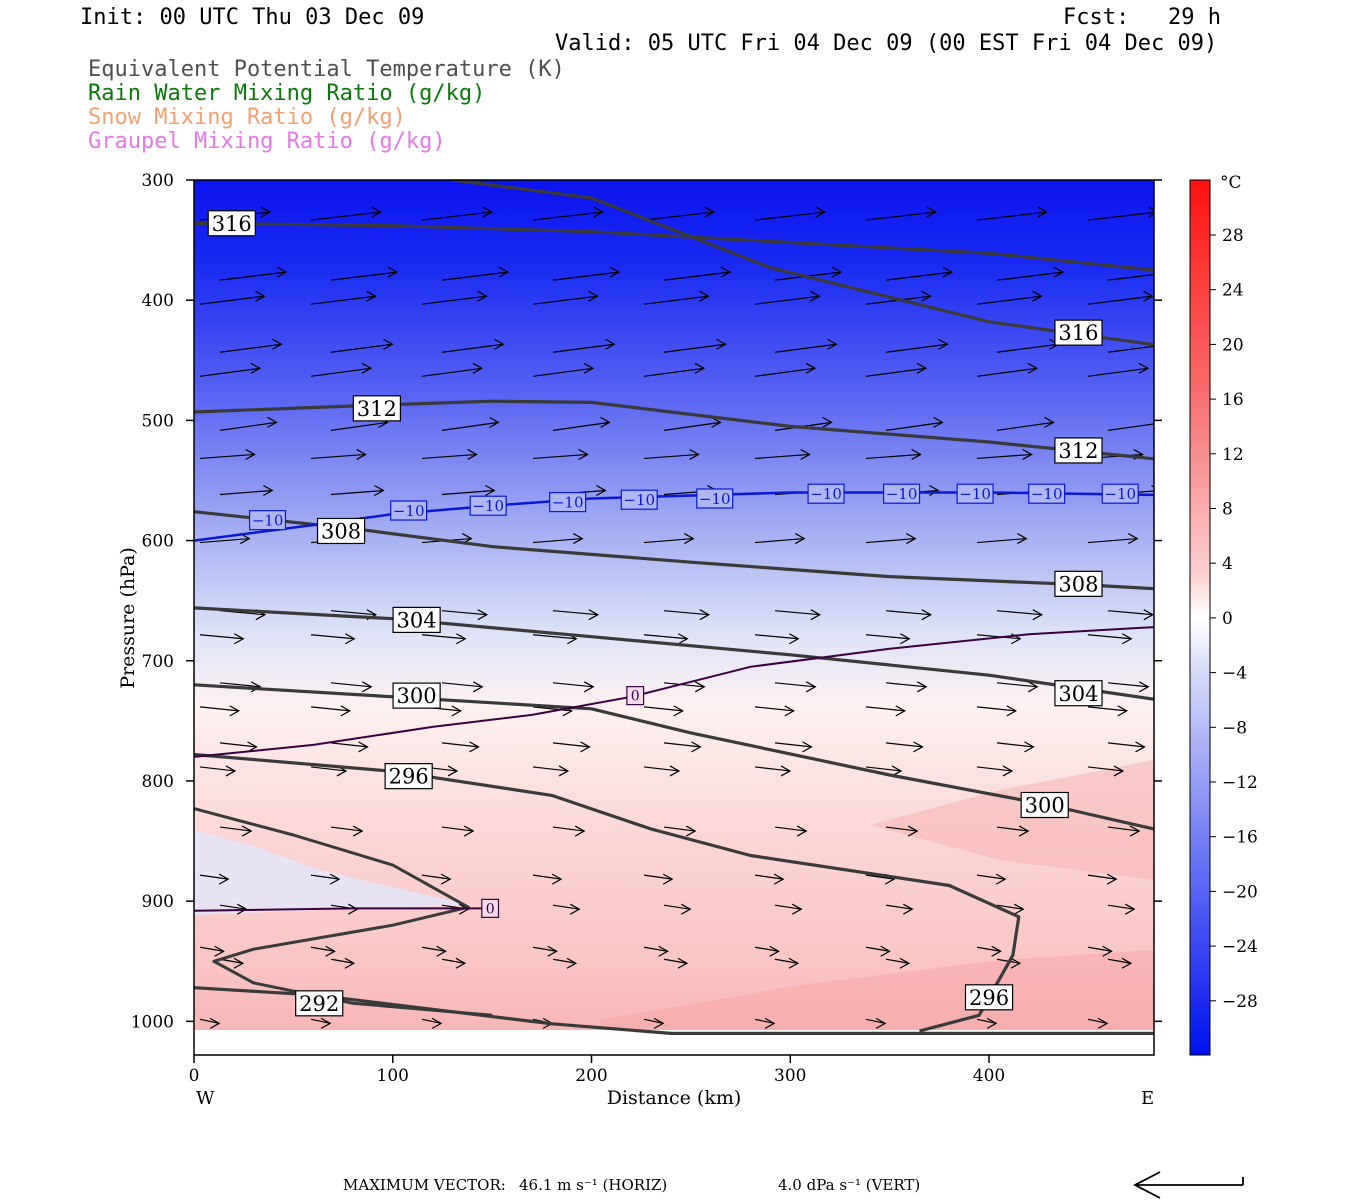 Image resolution: width=1350 pixels, height=1200 pixels. I want to click on contour-label-316: 316, so click(1078, 332).